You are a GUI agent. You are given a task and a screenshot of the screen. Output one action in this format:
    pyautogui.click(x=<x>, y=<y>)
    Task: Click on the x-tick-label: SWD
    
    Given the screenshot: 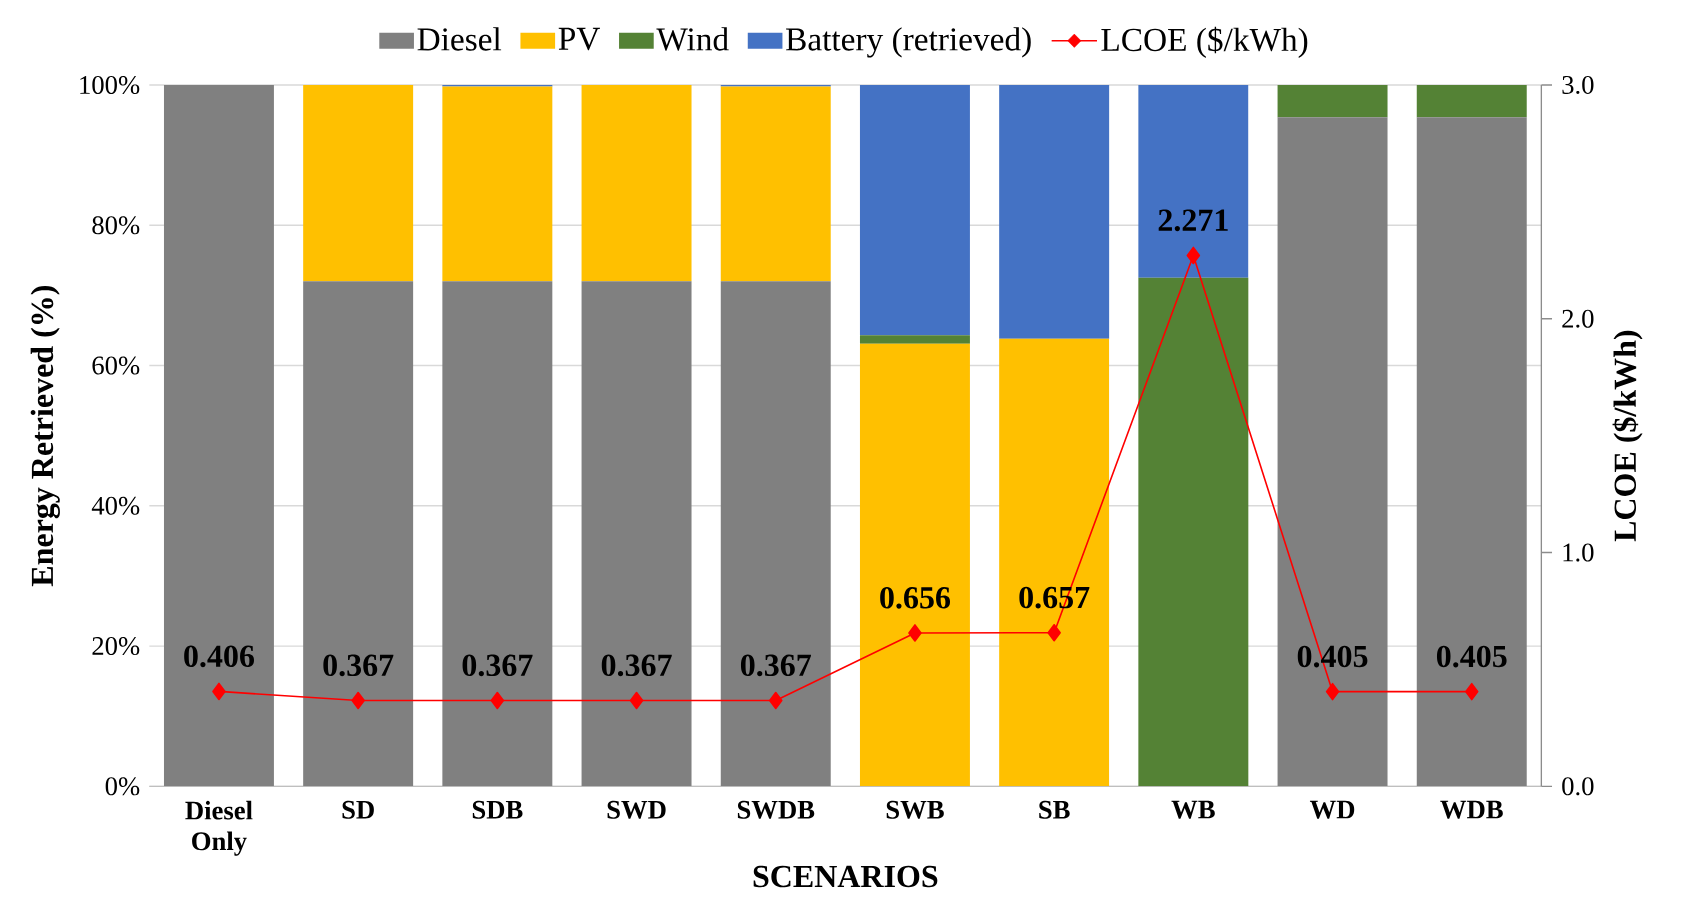 What is the action you would take?
    pyautogui.click(x=636, y=809)
    